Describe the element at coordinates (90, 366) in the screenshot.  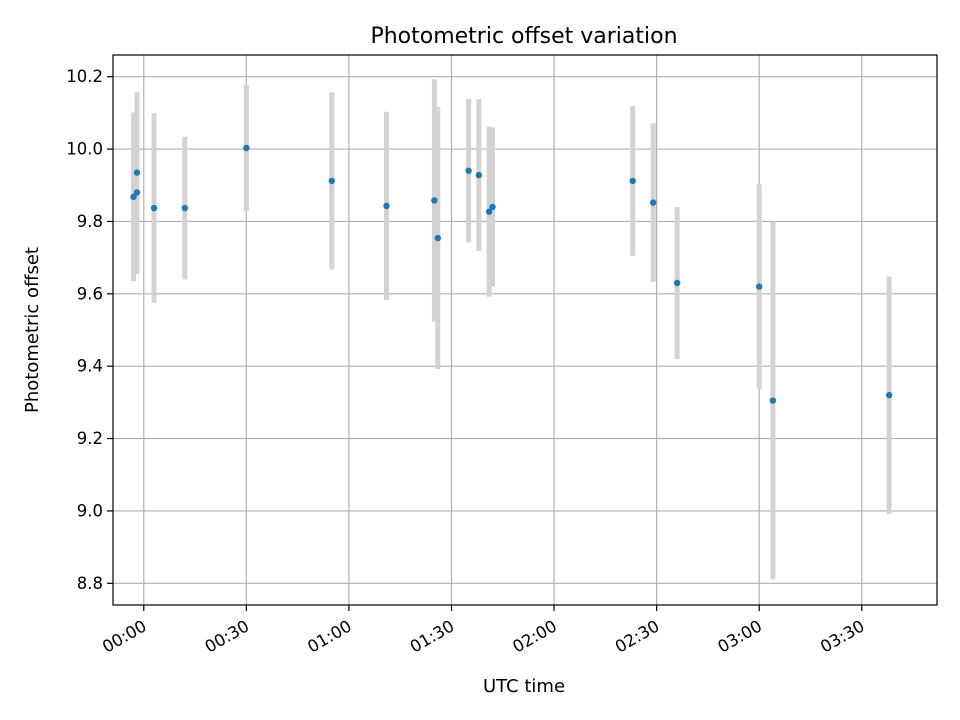
I see `y-tick-label: 9.4` at that location.